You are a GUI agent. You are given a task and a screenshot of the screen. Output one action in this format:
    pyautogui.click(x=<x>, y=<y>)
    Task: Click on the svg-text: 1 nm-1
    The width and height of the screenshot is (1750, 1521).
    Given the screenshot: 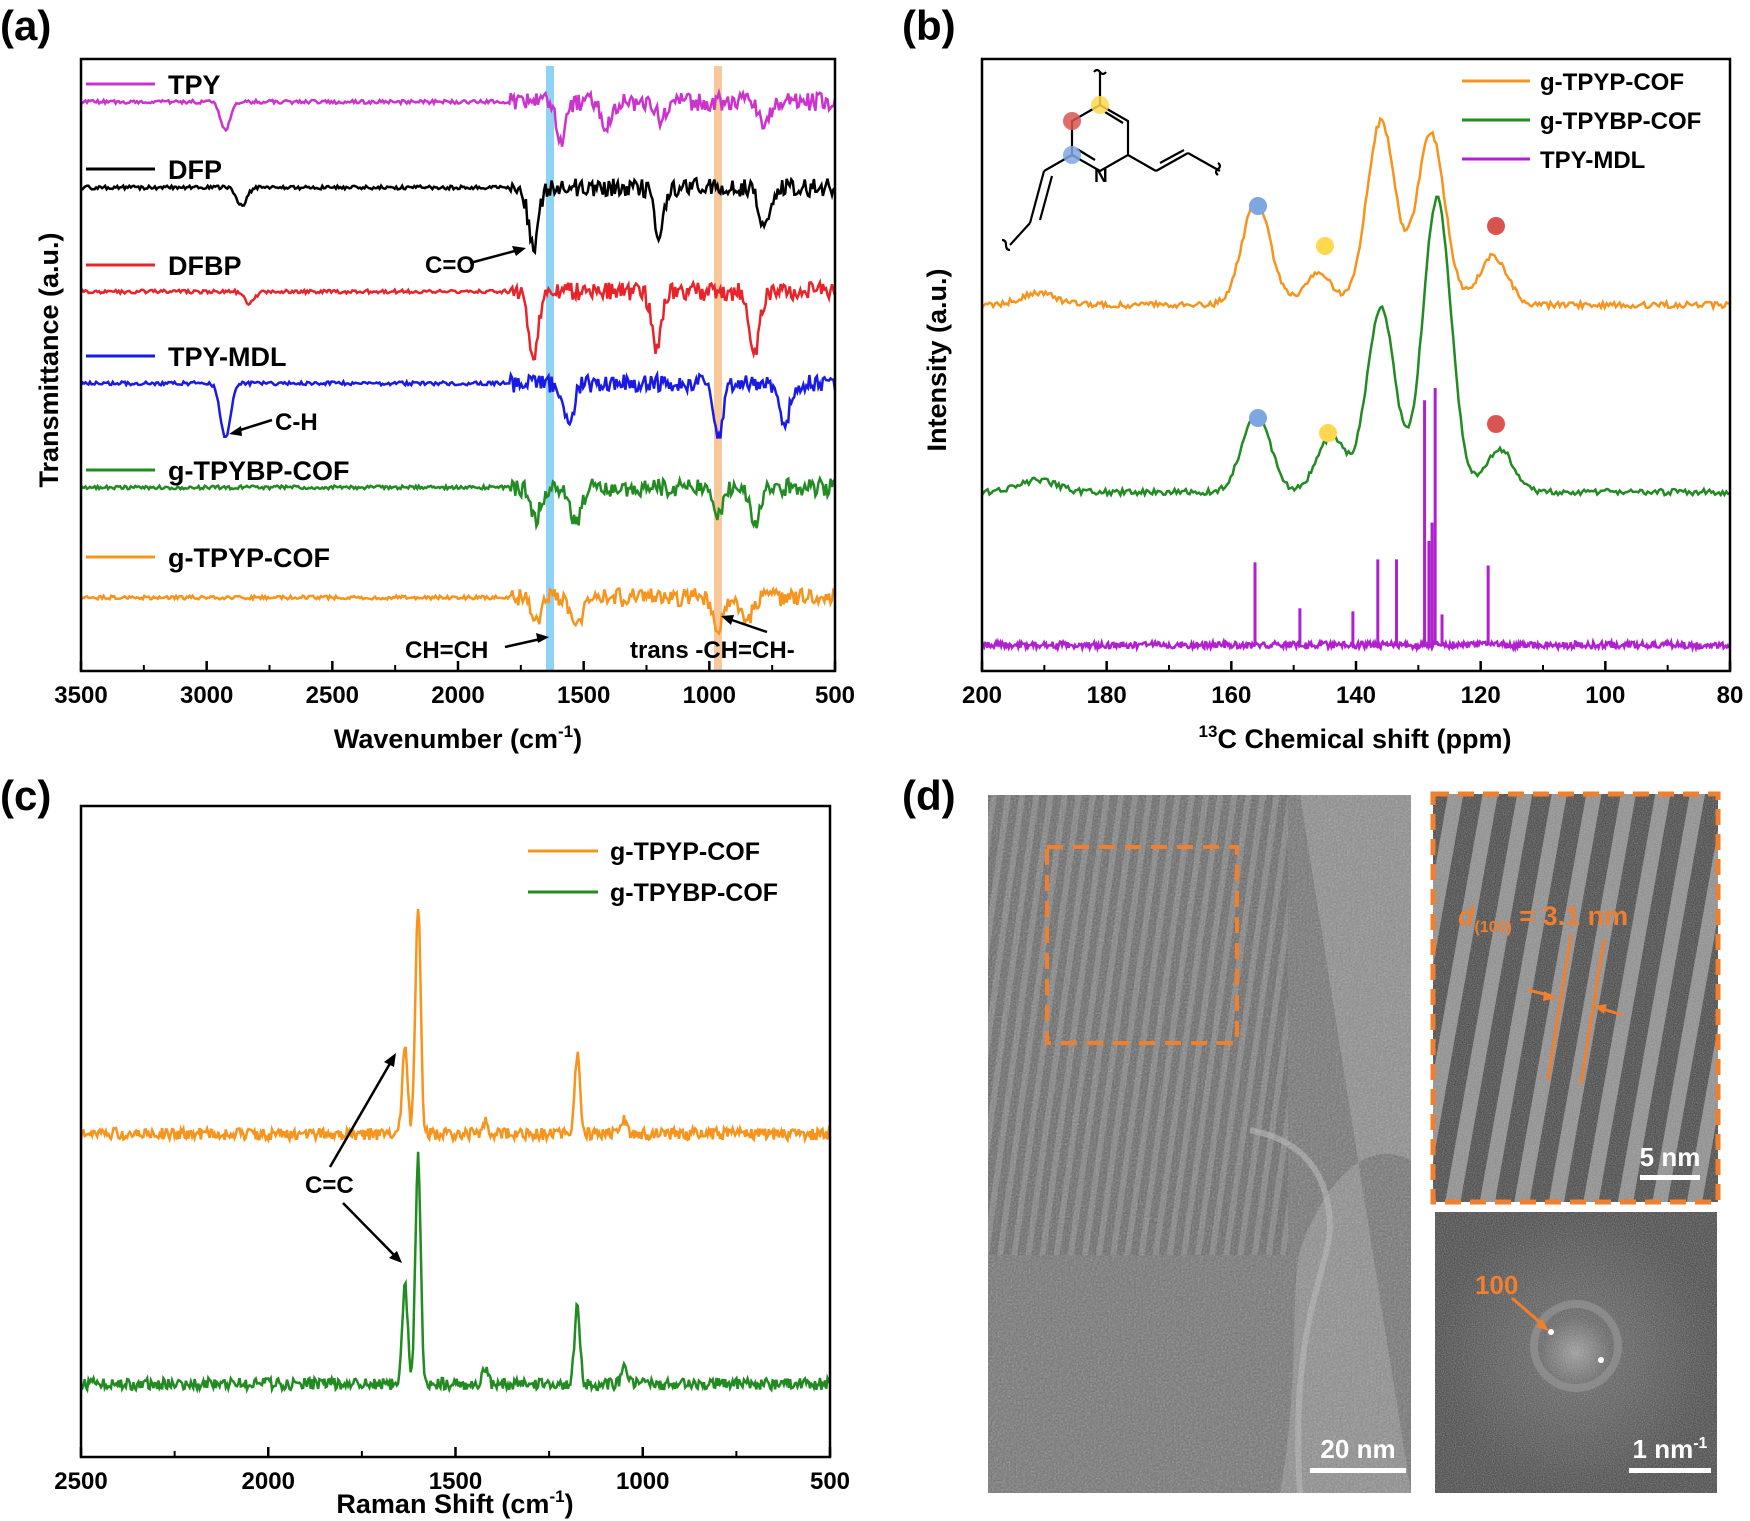 What is the action you would take?
    pyautogui.click(x=1670, y=1449)
    